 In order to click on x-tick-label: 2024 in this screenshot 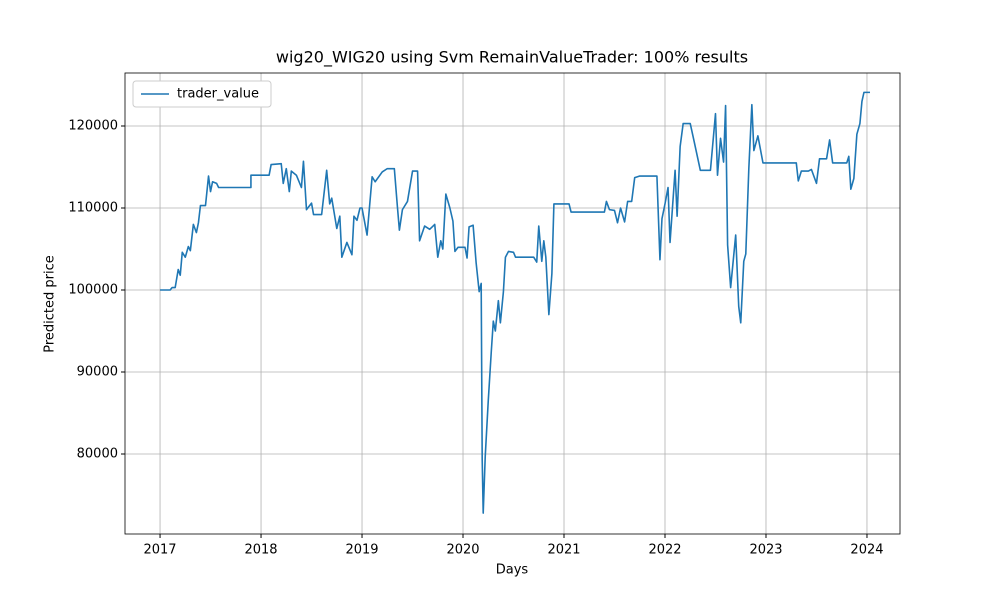, I will do `click(866, 550)`.